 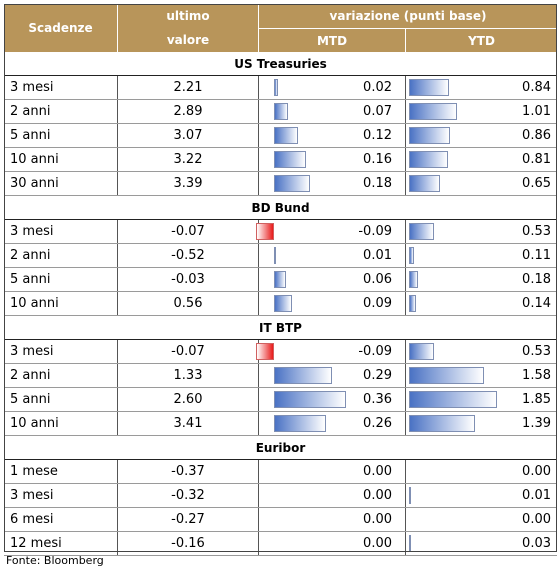 What do you see at coordinates (280, 328) in the screenshot?
I see `section-title: IT BTP` at bounding box center [280, 328].